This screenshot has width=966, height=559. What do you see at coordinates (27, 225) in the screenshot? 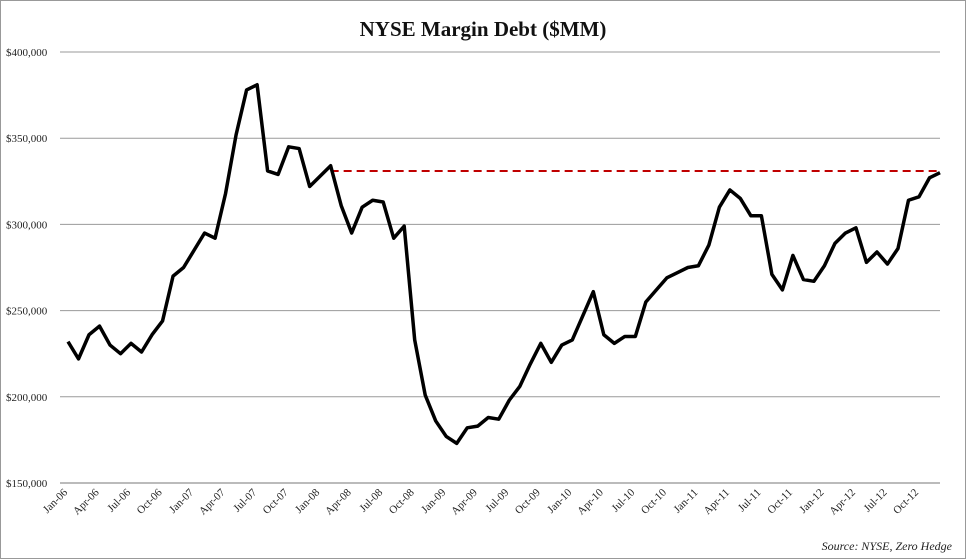
I see `y-tick-label: $300,000` at bounding box center [27, 225].